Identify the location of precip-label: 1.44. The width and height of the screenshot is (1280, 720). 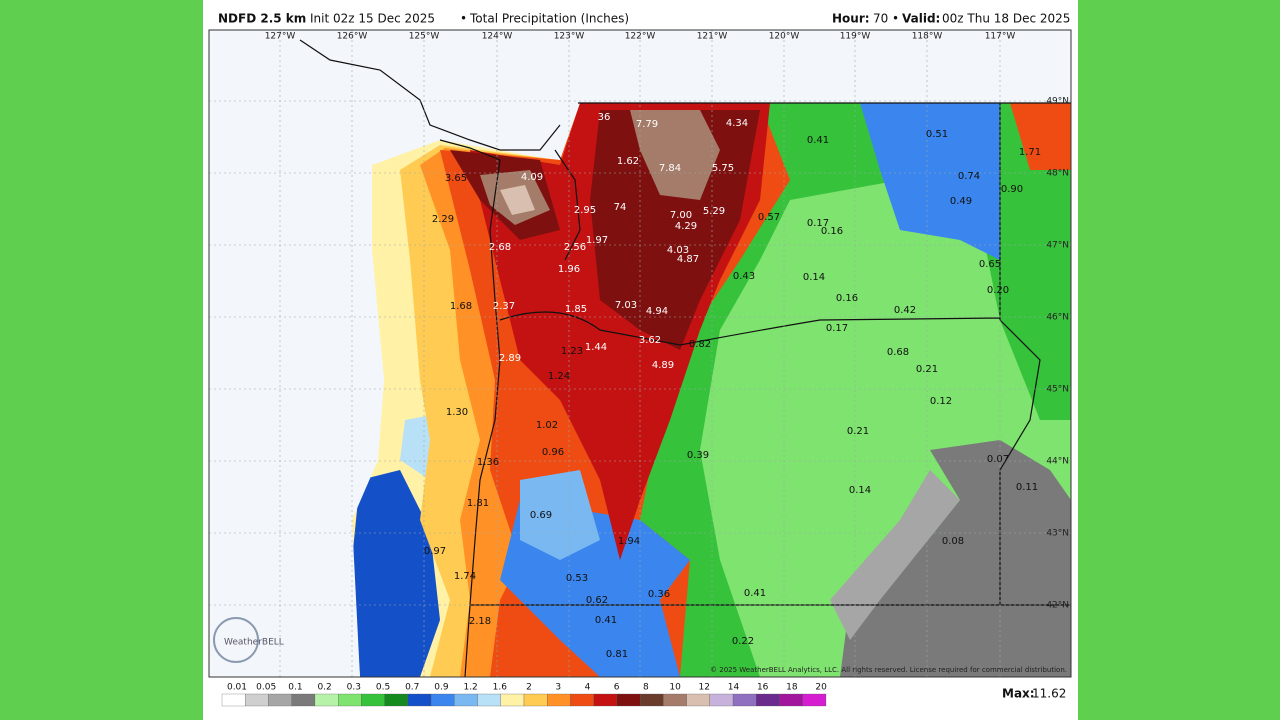
(596, 347).